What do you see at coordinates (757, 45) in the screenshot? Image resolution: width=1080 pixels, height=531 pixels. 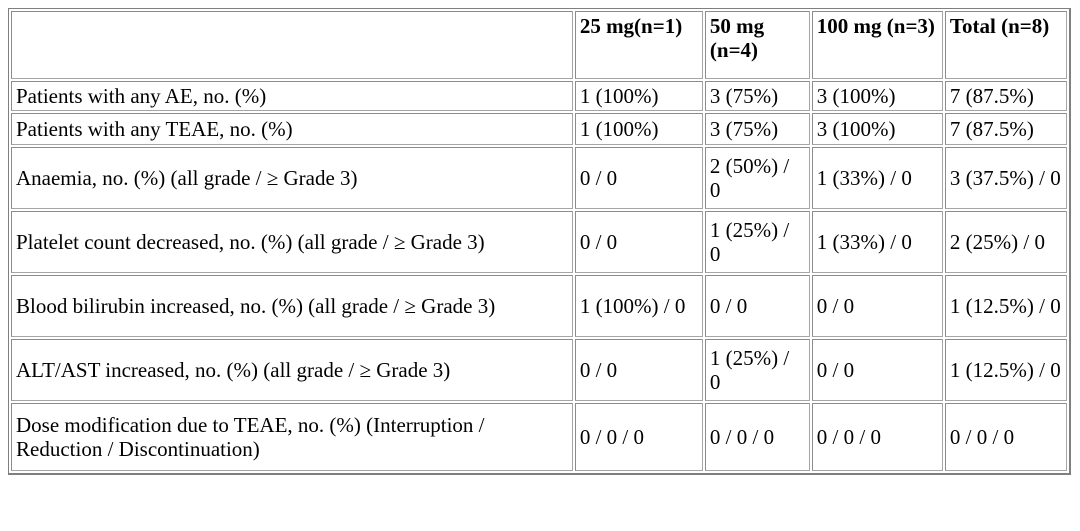 I see `header-cell-50mg: 50 mg (n=4)` at bounding box center [757, 45].